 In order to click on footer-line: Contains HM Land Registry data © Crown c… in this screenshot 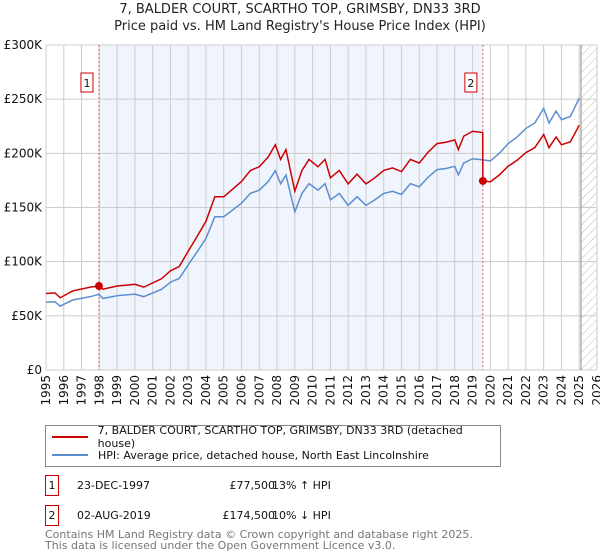, I will do `click(259, 534)`.